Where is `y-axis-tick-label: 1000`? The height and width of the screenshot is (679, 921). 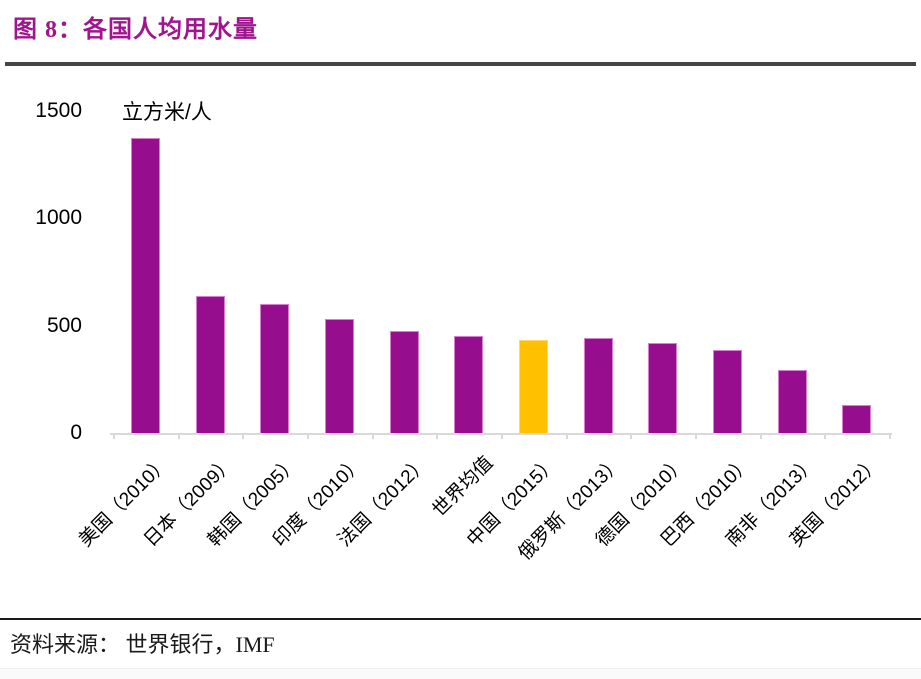 y-axis-tick-label: 1000 is located at coordinates (58, 218).